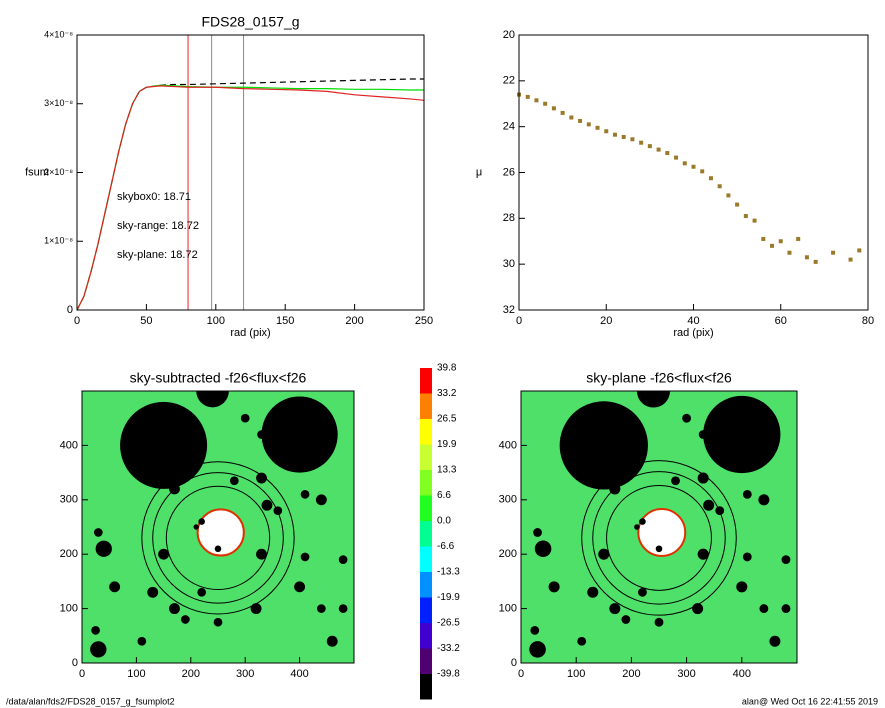 This screenshot has width=885, height=708. What do you see at coordinates (70, 310) in the screenshot?
I see `y-tick-label: 0` at bounding box center [70, 310].